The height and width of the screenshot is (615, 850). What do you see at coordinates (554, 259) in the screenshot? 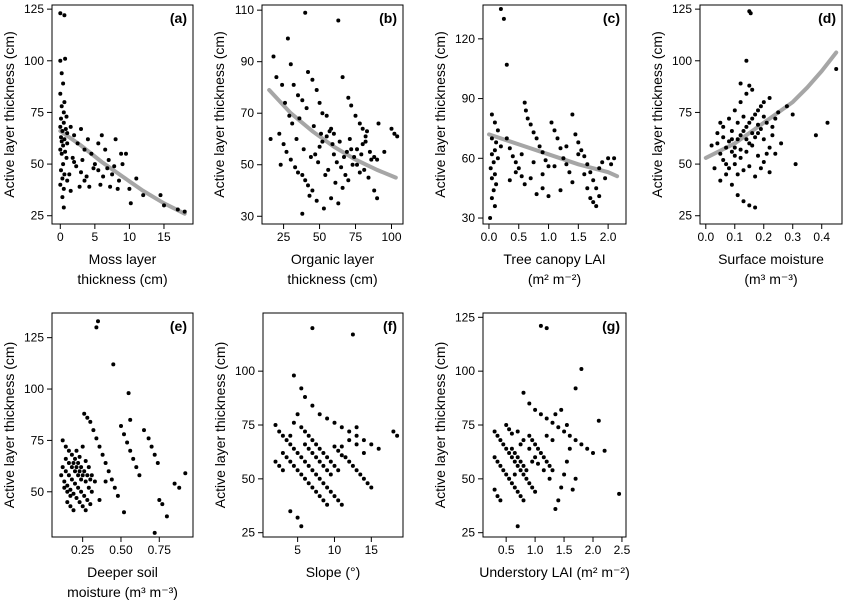
I see `x-axis-label: Tree canopy LAI` at bounding box center [554, 259].